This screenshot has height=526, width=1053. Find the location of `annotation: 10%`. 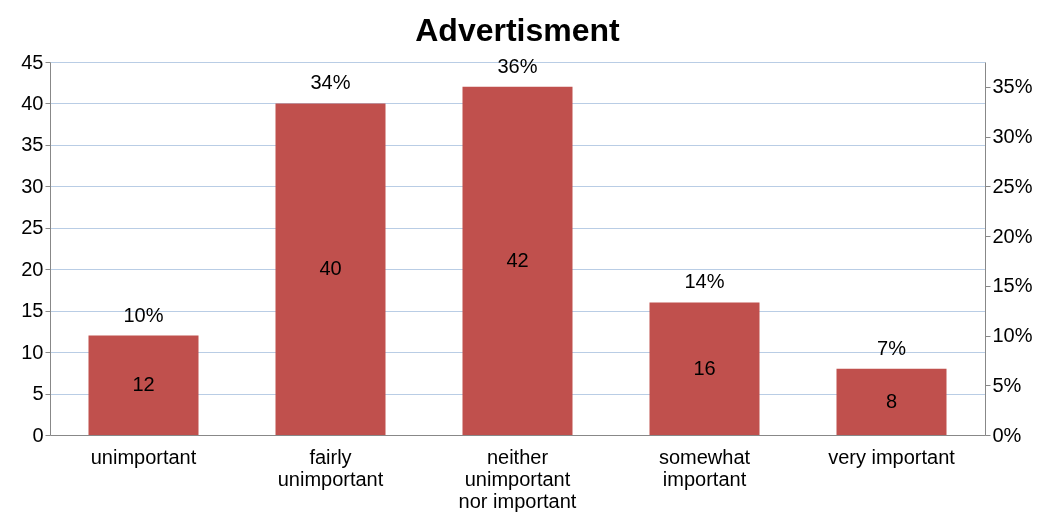

annotation: 10% is located at coordinates (143, 314).